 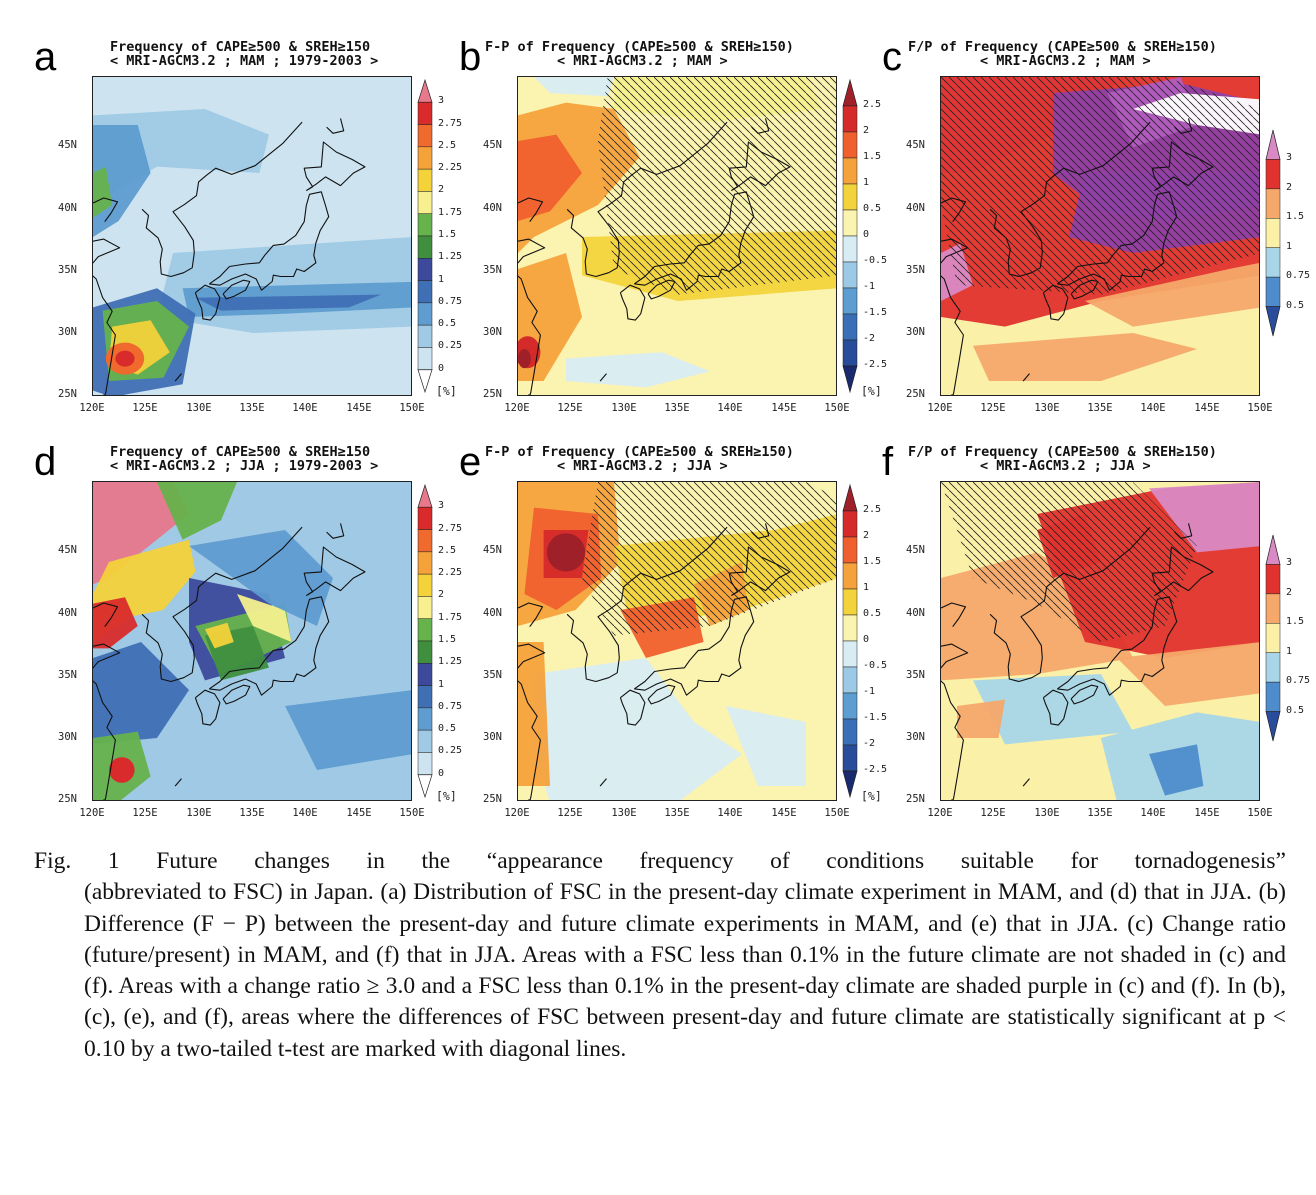 What do you see at coordinates (624, 408) in the screenshot?
I see `lon-tick-label: 130E` at bounding box center [624, 408].